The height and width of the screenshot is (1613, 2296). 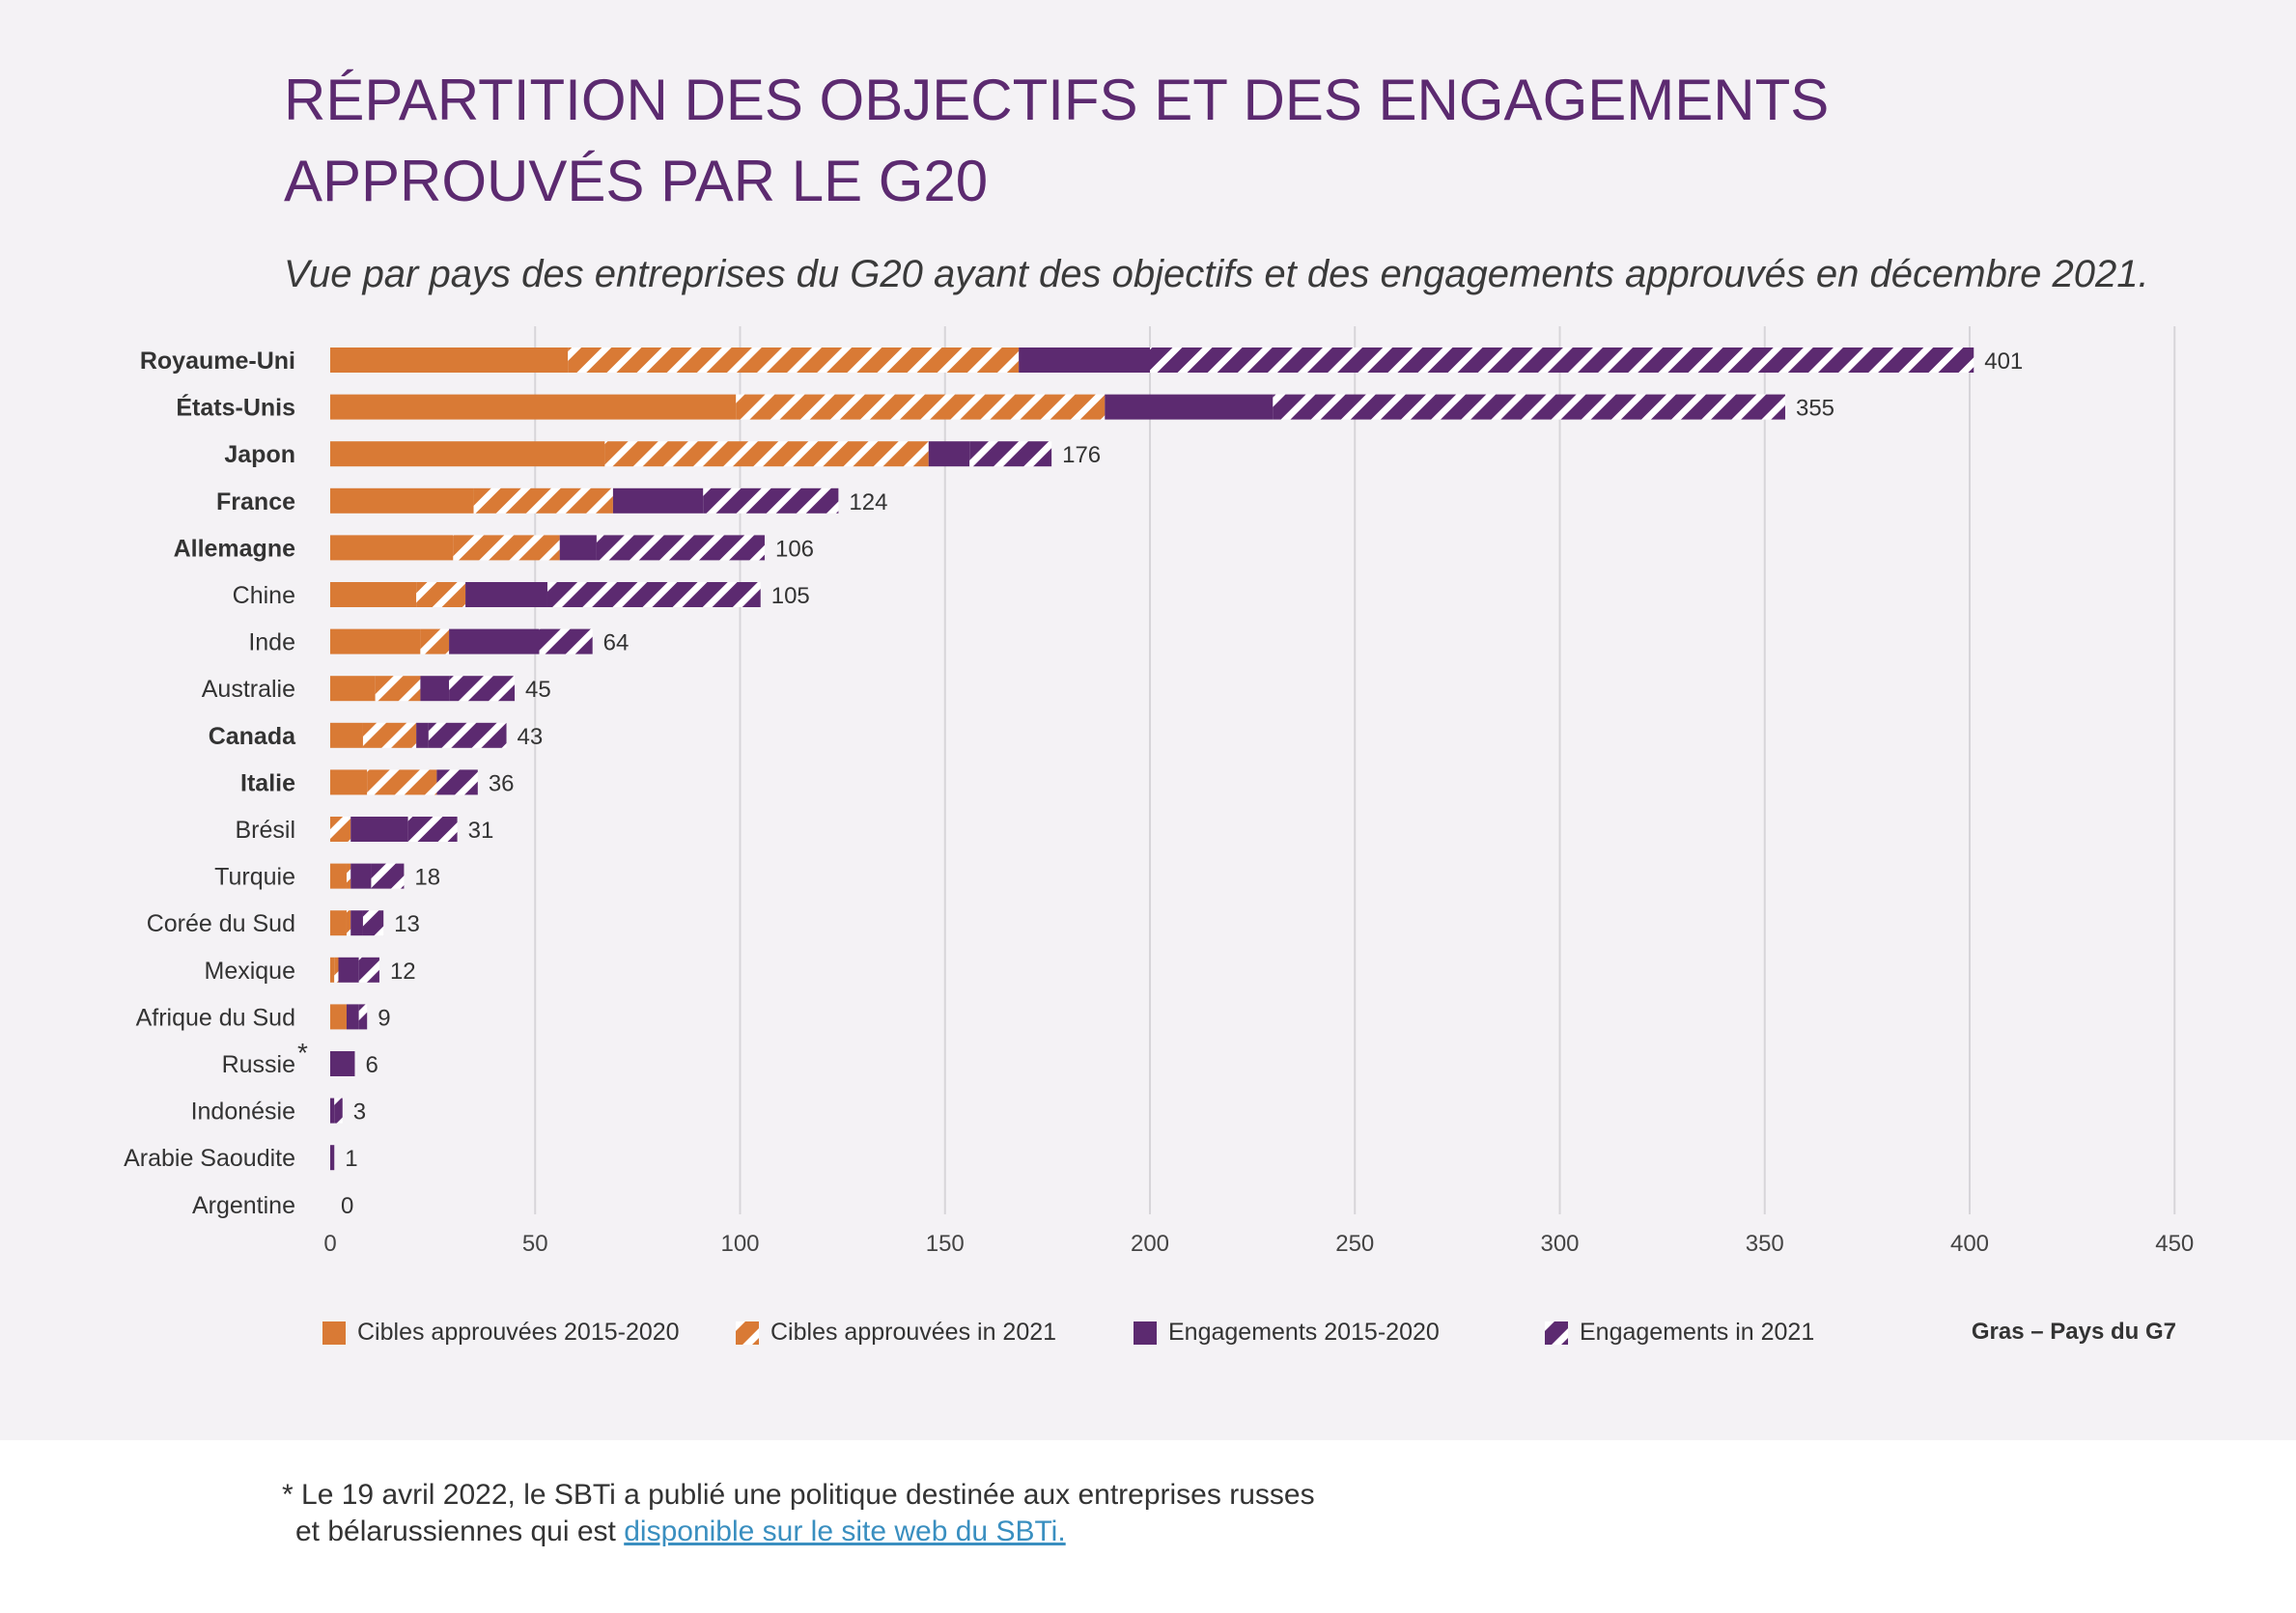 I want to click on legend-swatch-purple-solid, so click(x=1146, y=1333).